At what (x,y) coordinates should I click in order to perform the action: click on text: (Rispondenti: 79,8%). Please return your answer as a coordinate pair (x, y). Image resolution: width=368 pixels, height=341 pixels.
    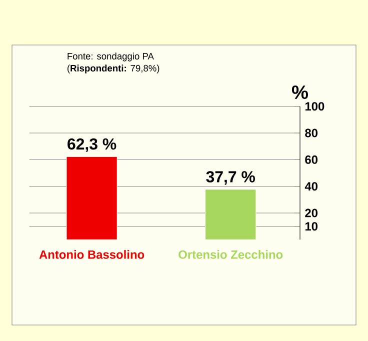
    Looking at the image, I should click on (114, 69).